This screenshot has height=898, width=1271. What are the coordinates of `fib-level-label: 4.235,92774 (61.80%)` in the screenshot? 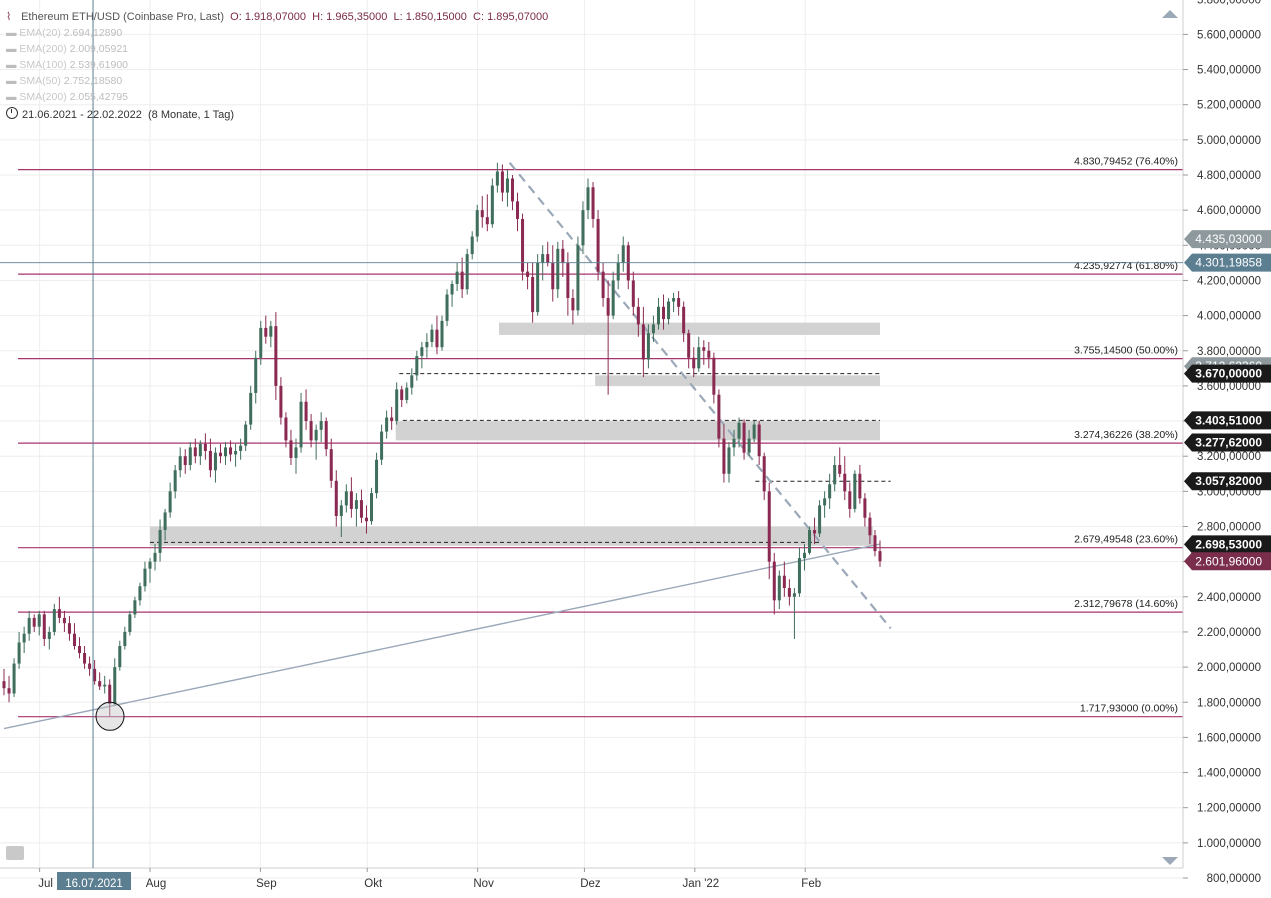 It's located at (1126, 266).